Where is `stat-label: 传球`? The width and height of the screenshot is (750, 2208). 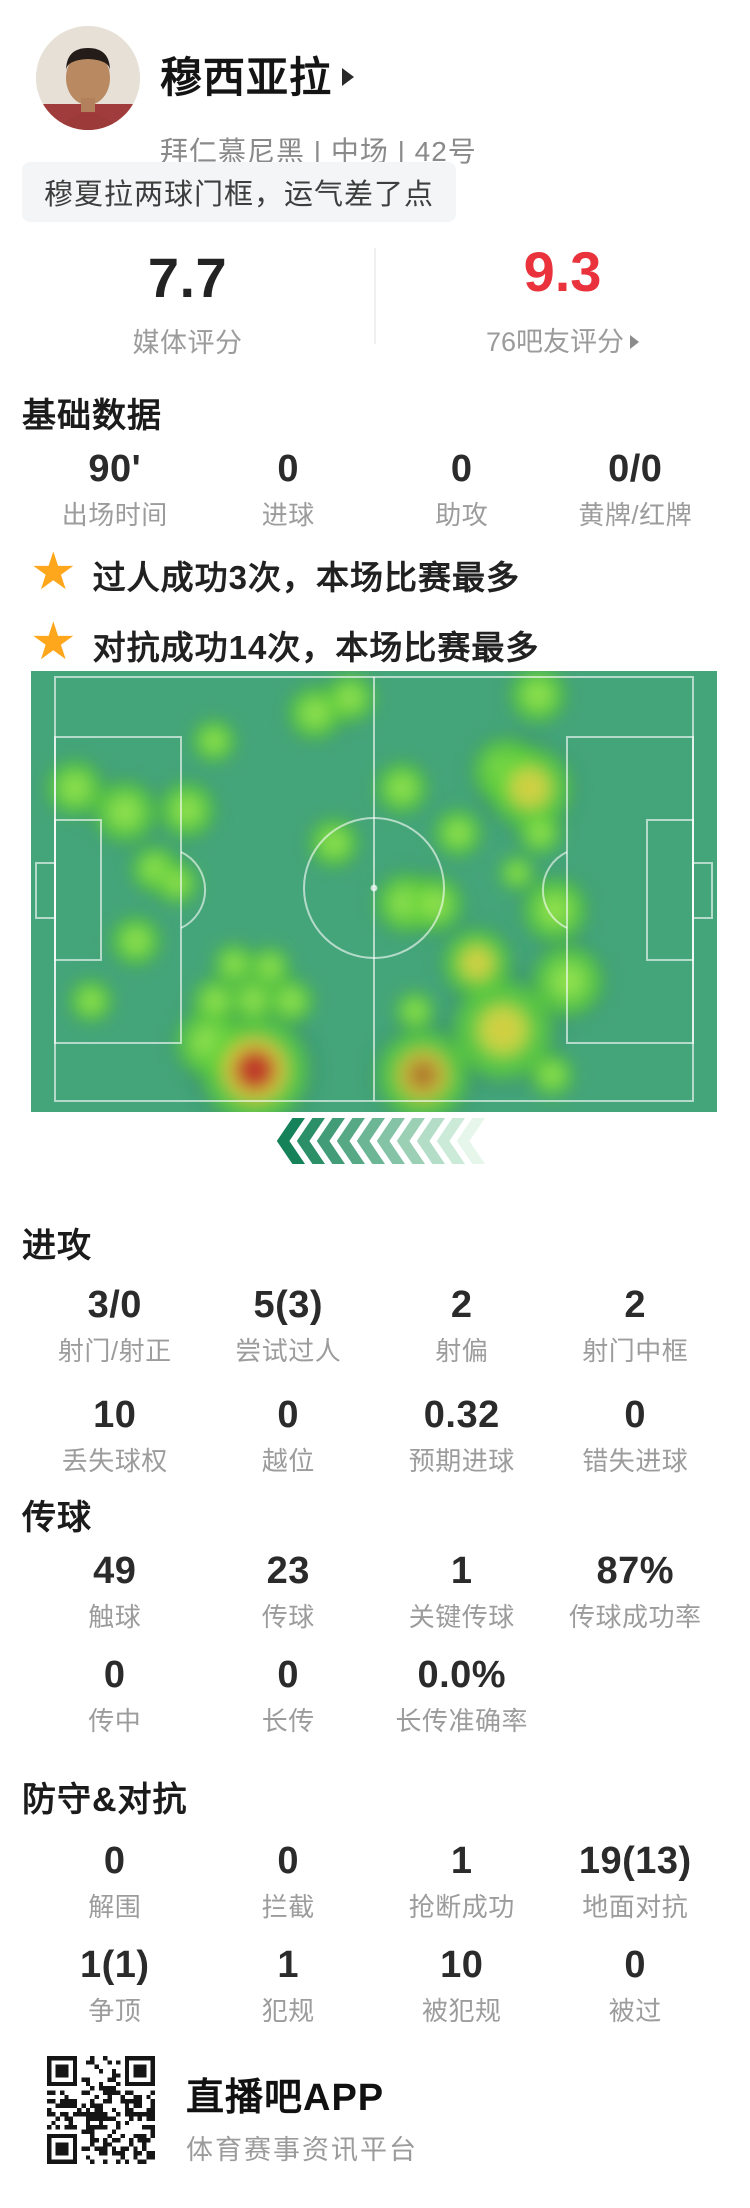 stat-label: 传球 is located at coordinates (288, 1617).